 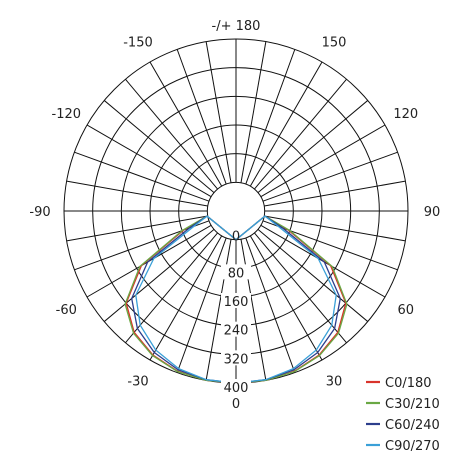 I want to click on radial-tick-label: 80, so click(x=236, y=273).